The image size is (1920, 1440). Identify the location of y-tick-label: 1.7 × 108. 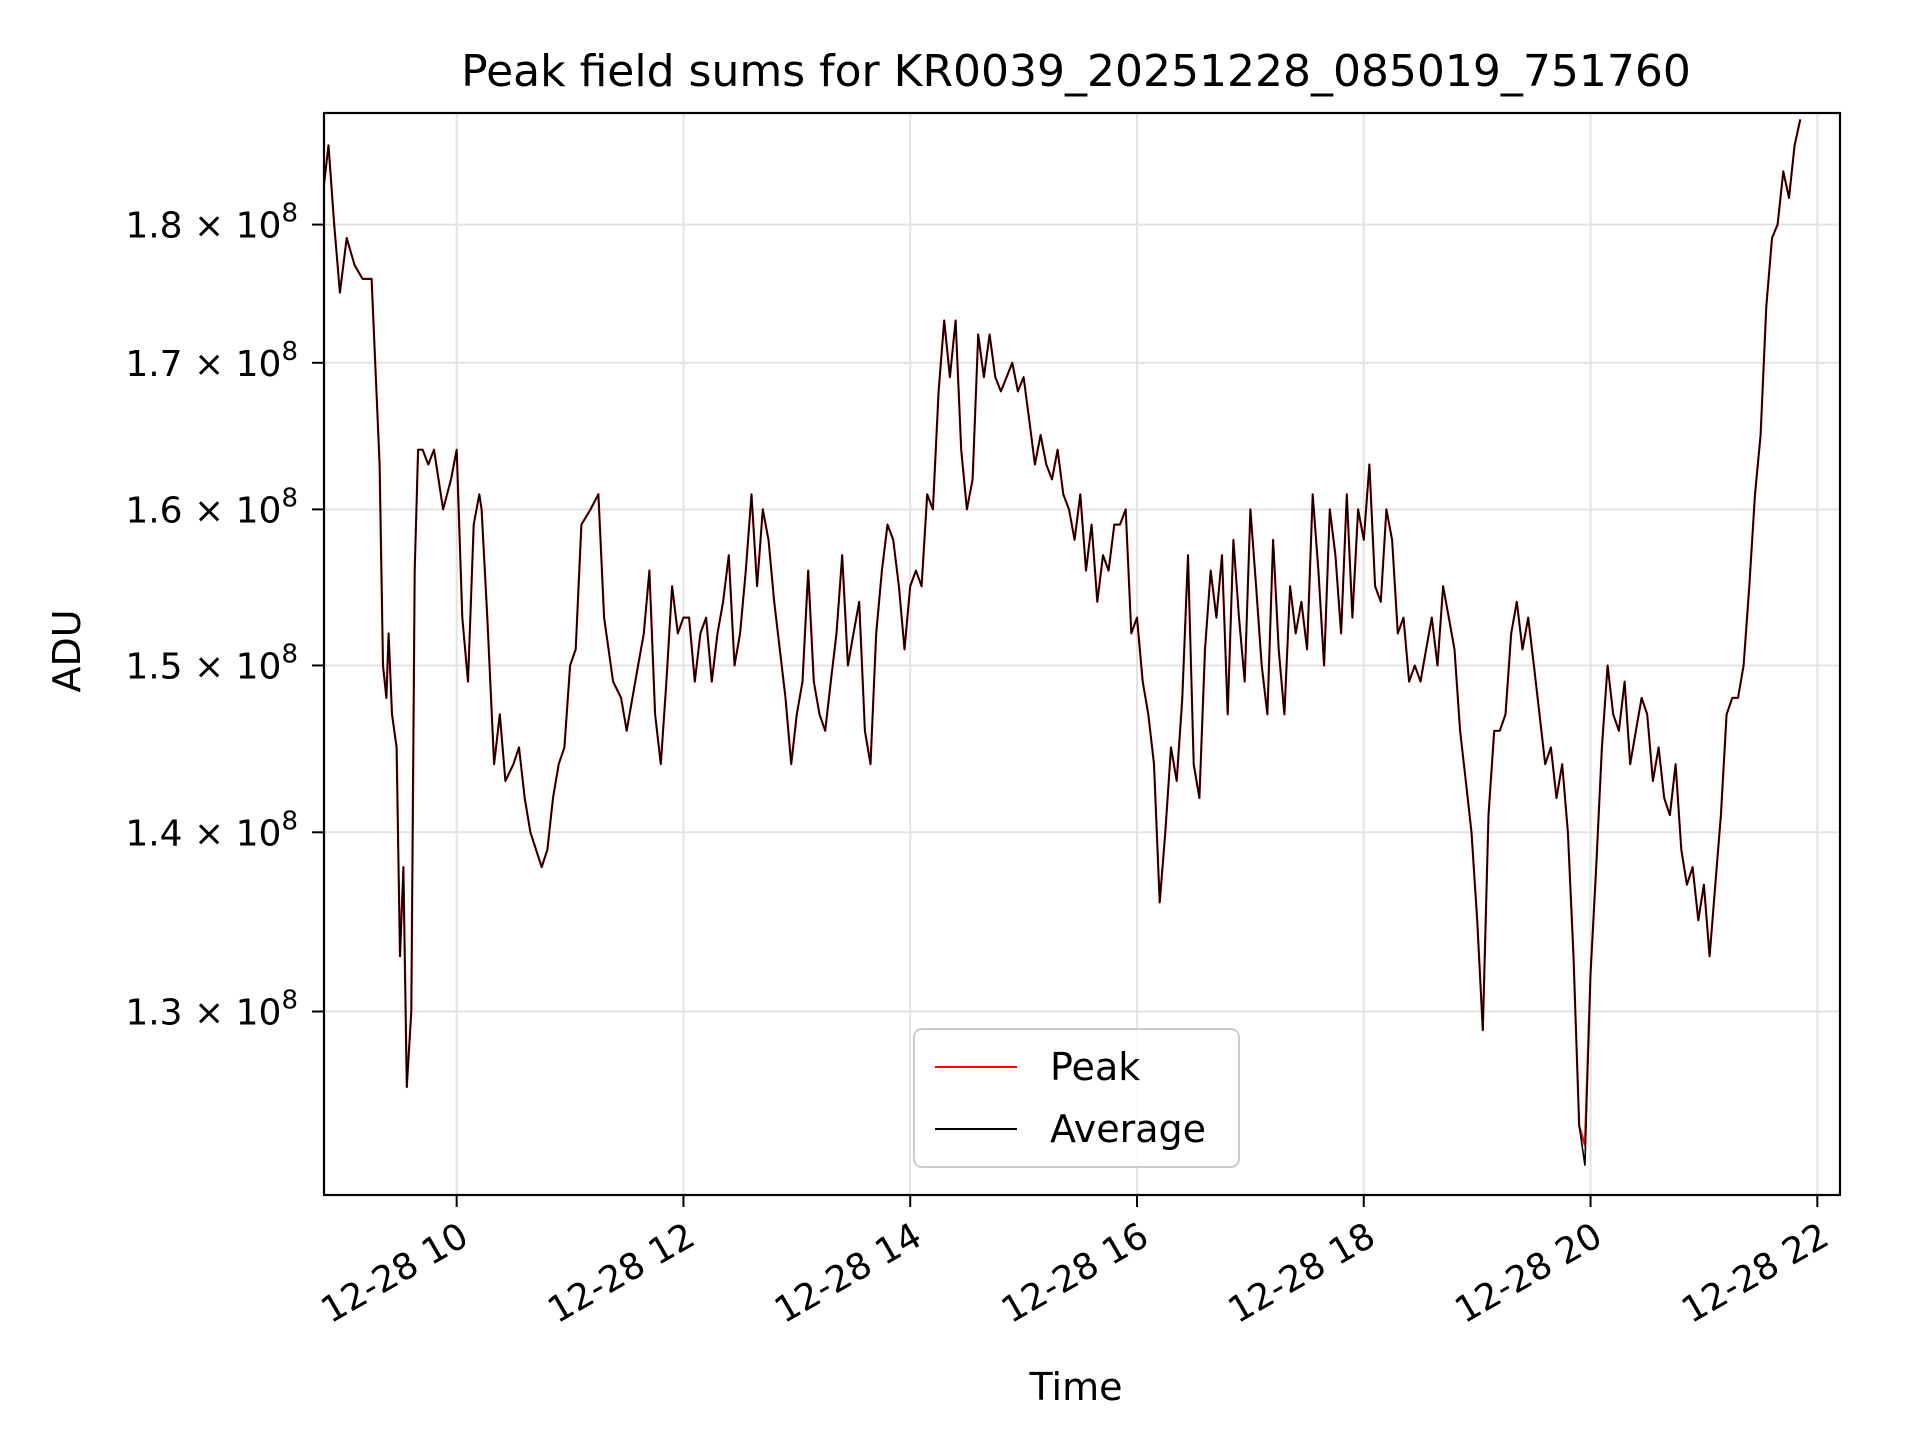
(211, 361).